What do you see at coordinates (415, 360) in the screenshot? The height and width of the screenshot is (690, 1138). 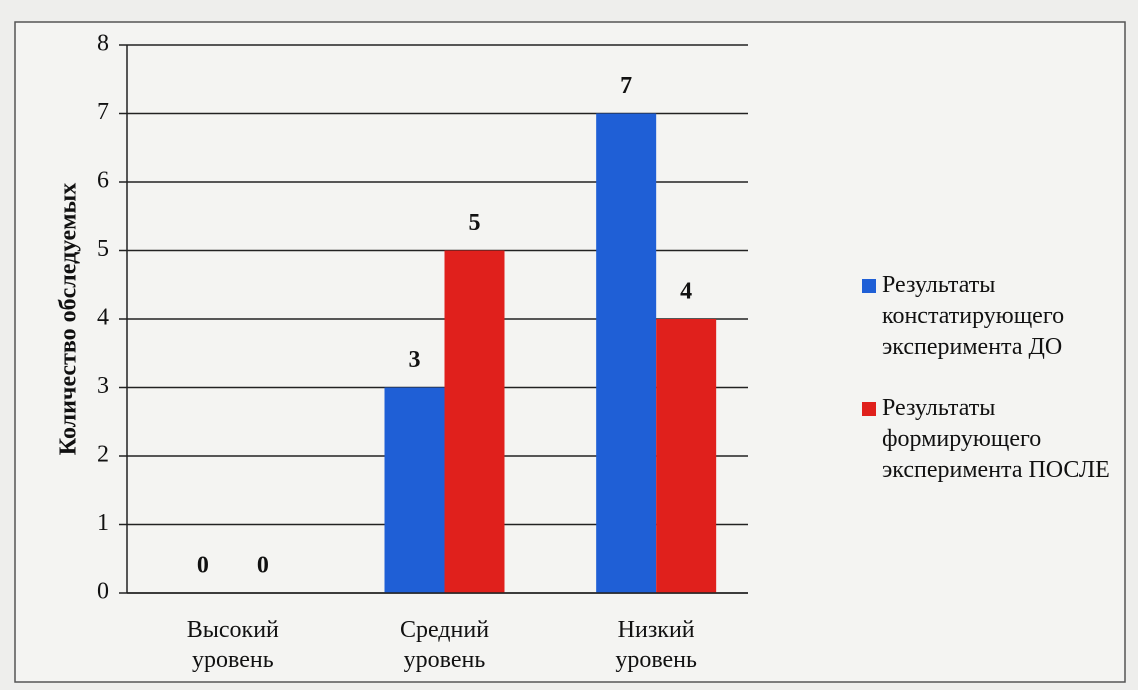 I see `data-label: 3` at bounding box center [415, 360].